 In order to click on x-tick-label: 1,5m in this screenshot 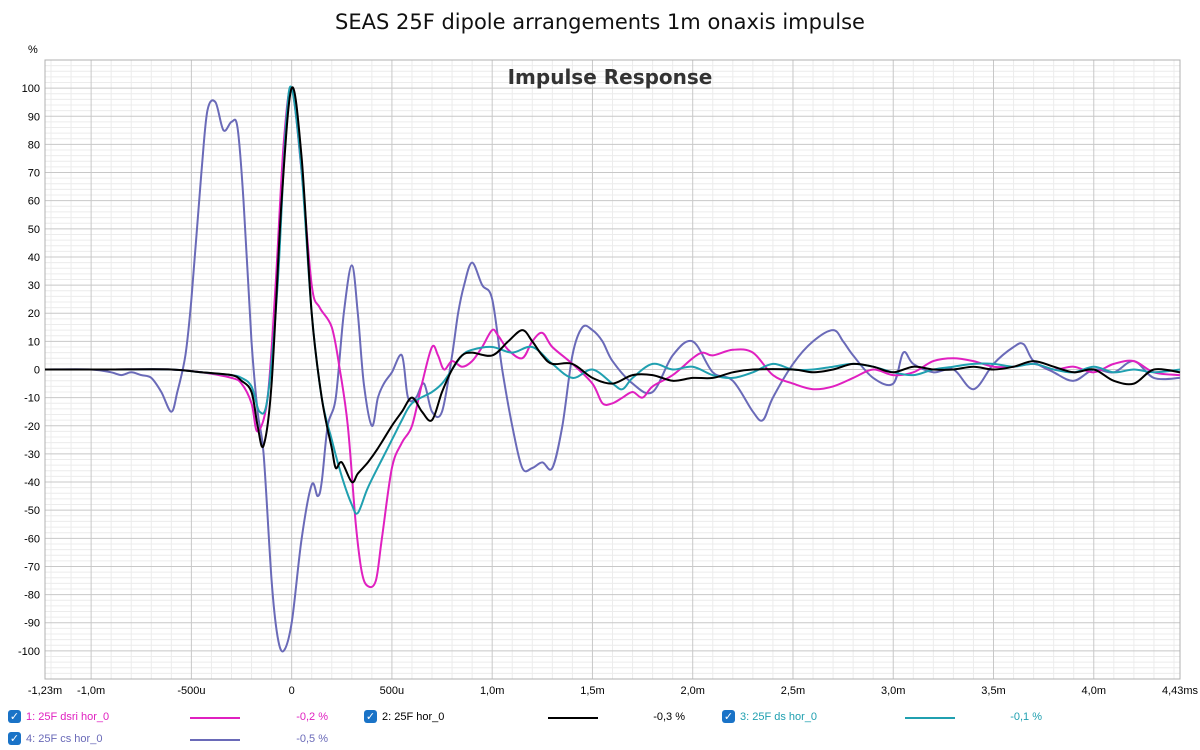, I will do `click(592, 691)`.